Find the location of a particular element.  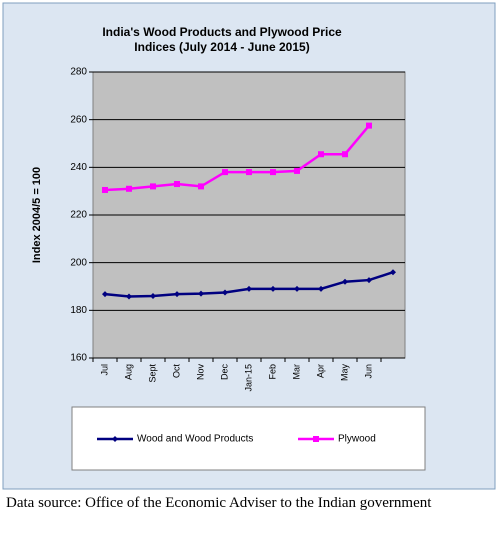

y-axis-label: Index 2004/5 = 100 is located at coordinates (37, 215).